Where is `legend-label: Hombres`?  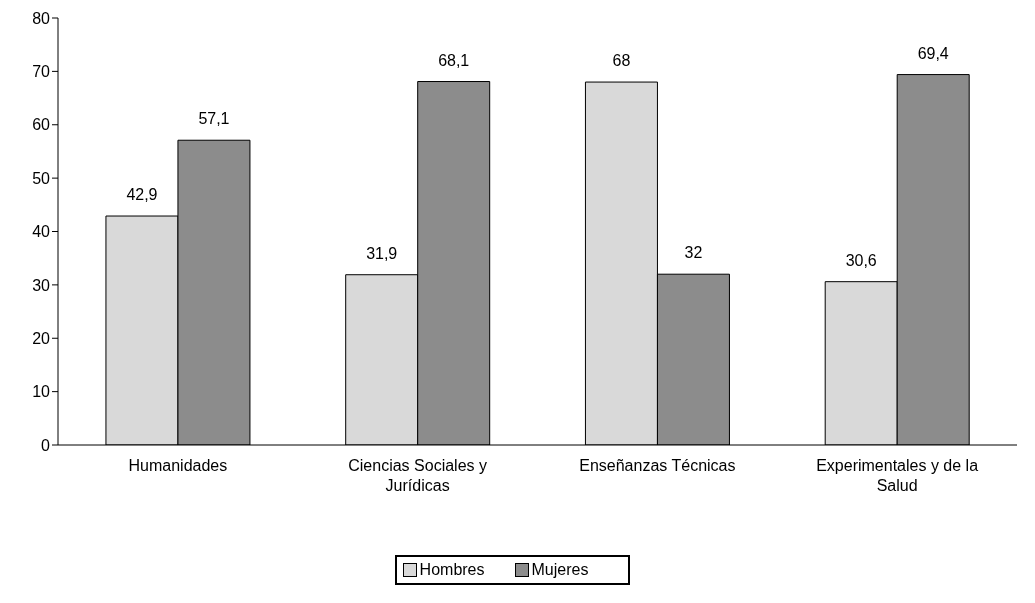 legend-label: Hombres is located at coordinates (451, 570).